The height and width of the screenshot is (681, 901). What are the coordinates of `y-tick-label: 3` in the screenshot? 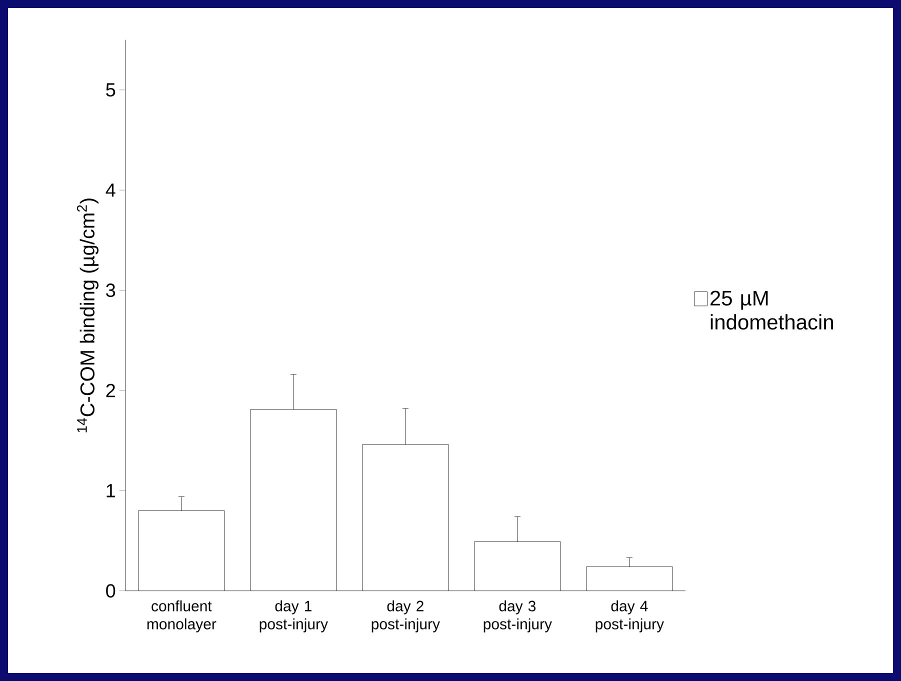 It's located at (111, 291).